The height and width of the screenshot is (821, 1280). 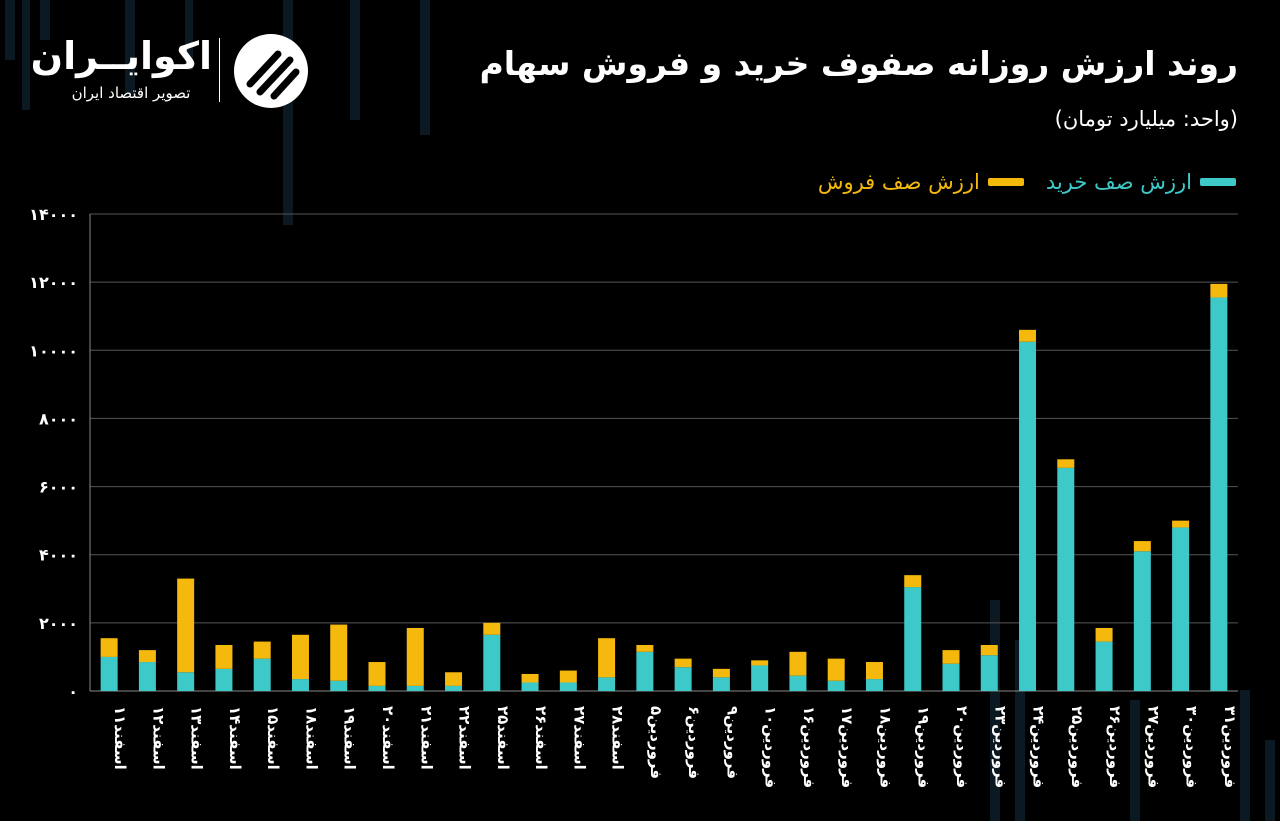 What do you see at coordinates (732, 742) in the screenshot?
I see `x-tick-label: فروردین۹` at bounding box center [732, 742].